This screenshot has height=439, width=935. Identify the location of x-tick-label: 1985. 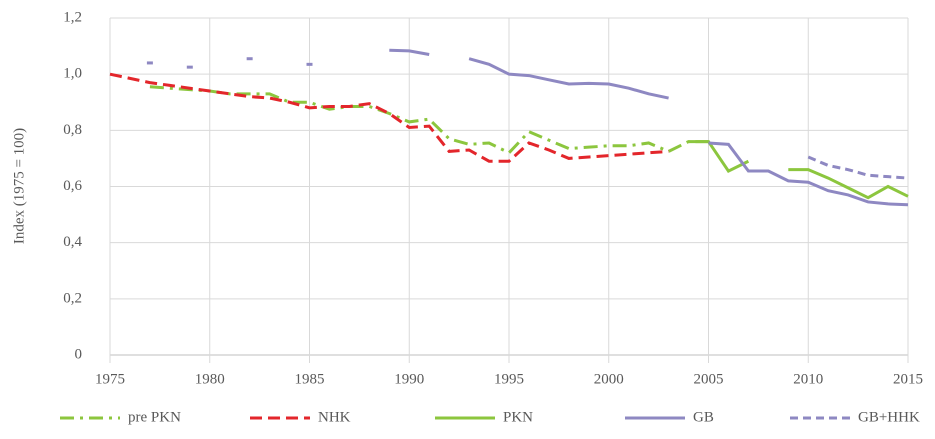
(310, 379).